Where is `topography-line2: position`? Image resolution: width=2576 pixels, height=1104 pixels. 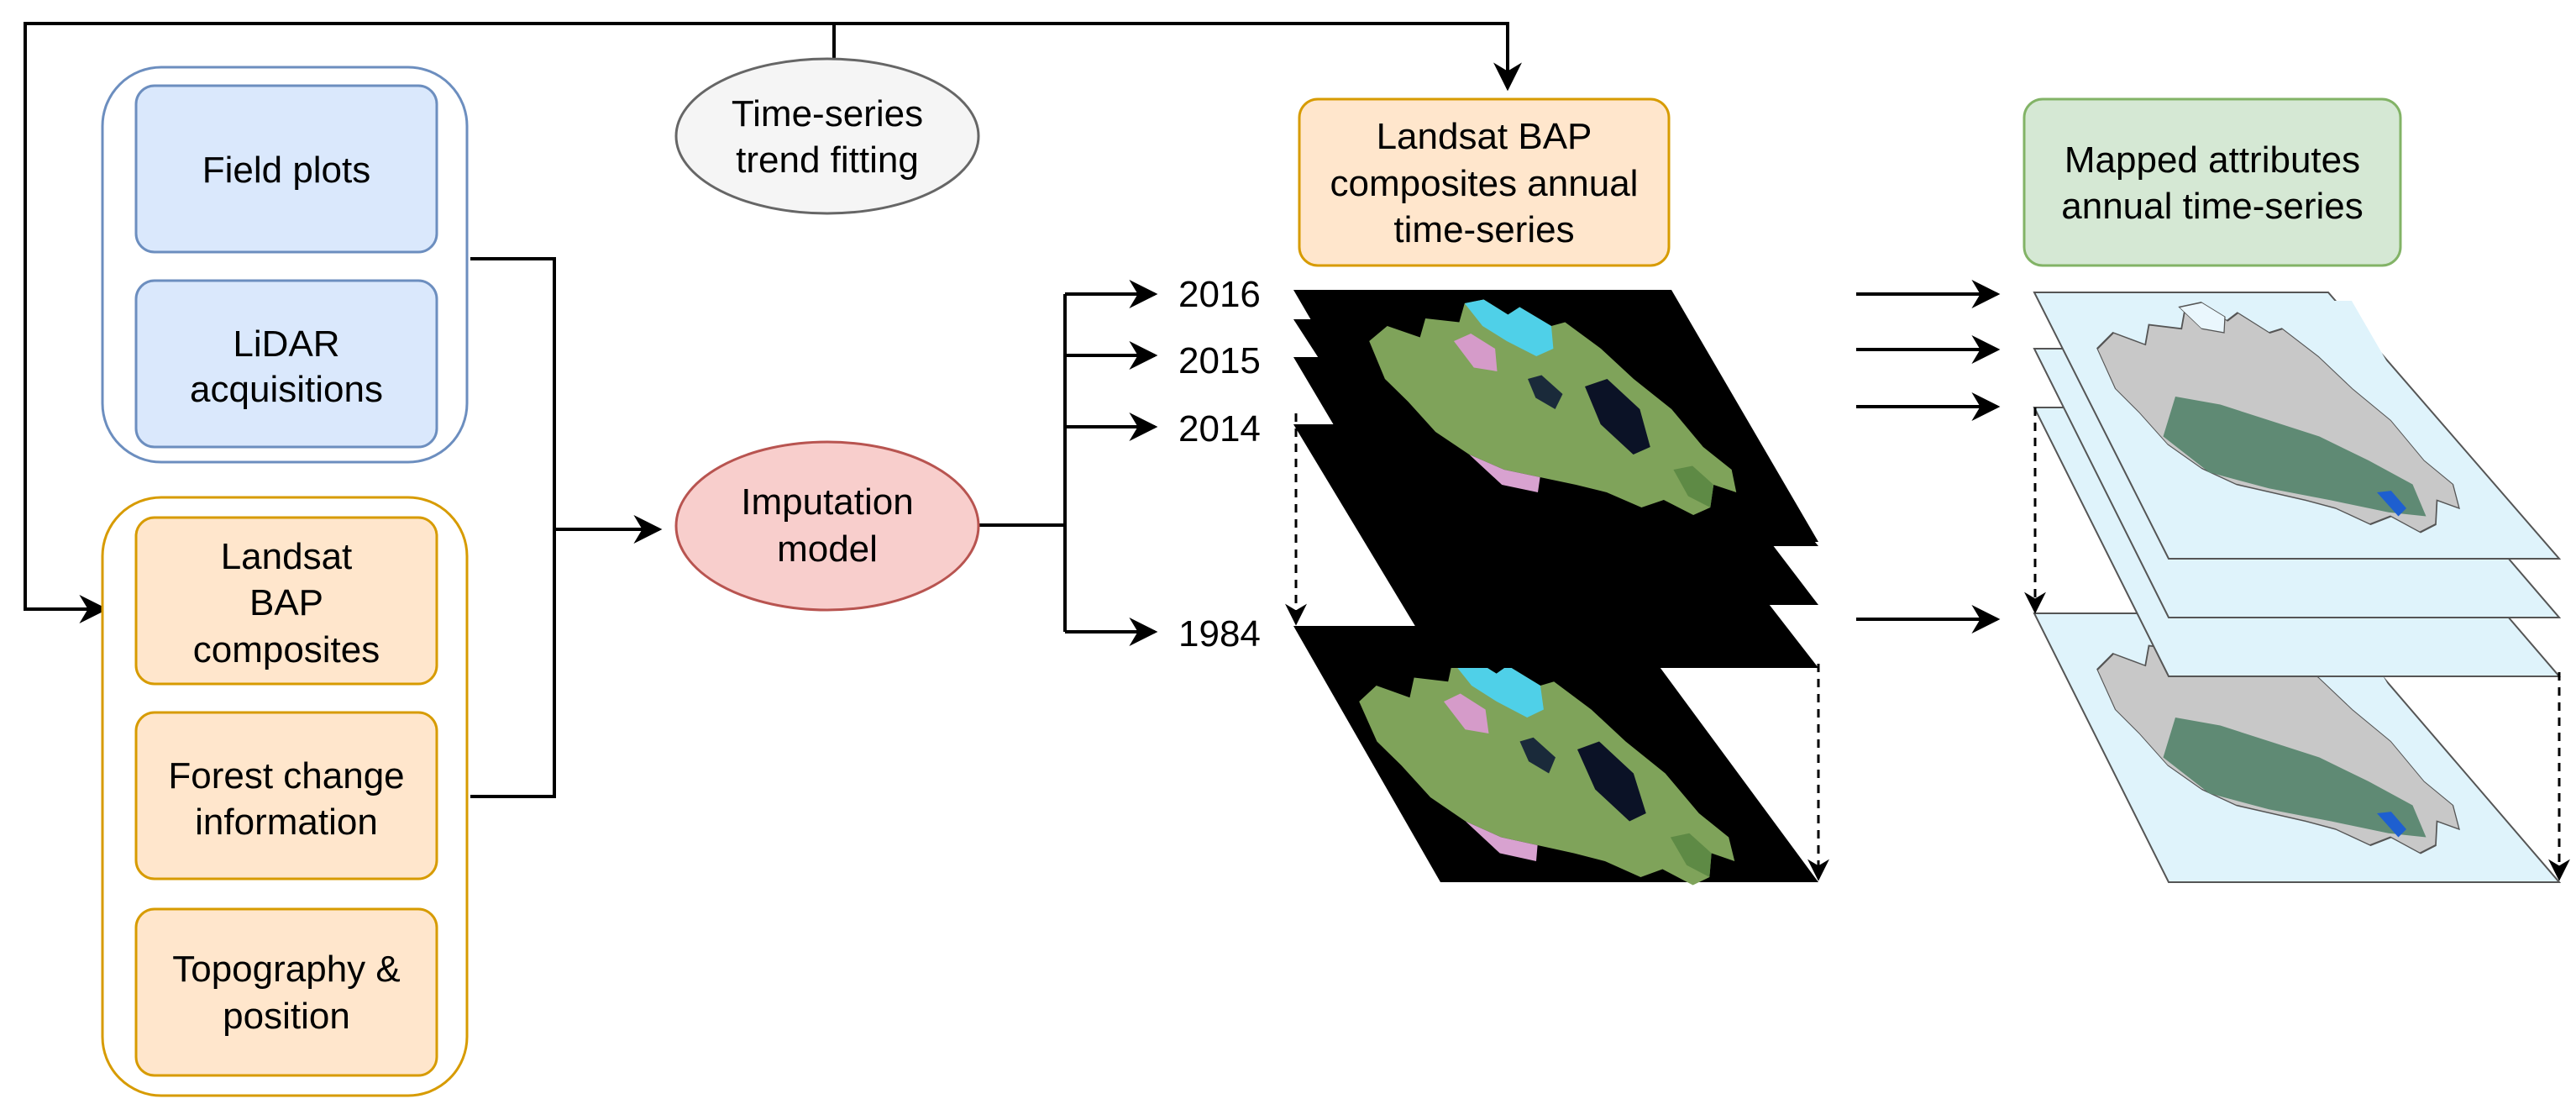
topography-line2: position is located at coordinates (286, 1017).